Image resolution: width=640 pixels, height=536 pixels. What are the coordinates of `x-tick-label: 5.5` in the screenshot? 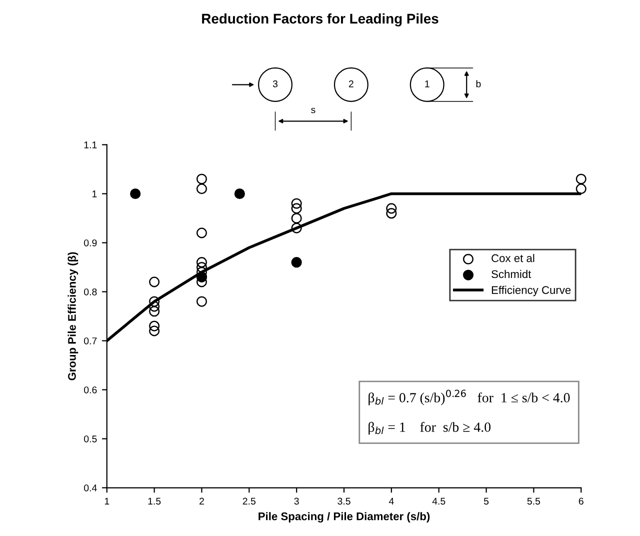 It's located at (533, 501).